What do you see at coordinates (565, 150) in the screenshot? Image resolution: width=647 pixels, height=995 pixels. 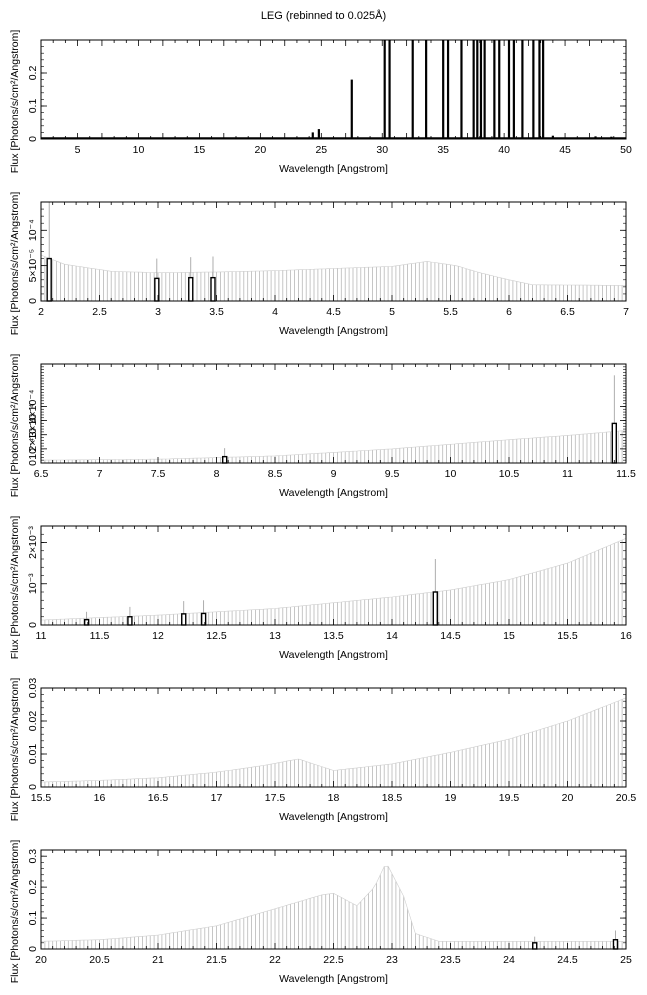 I see `x-tick-label: 45` at bounding box center [565, 150].